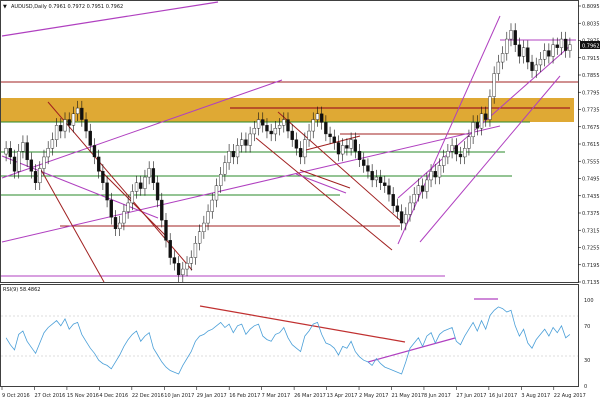  What do you see at coordinates (591, 47) in the screenshot?
I see `current-price-label: 0.7962` at bounding box center [591, 47].